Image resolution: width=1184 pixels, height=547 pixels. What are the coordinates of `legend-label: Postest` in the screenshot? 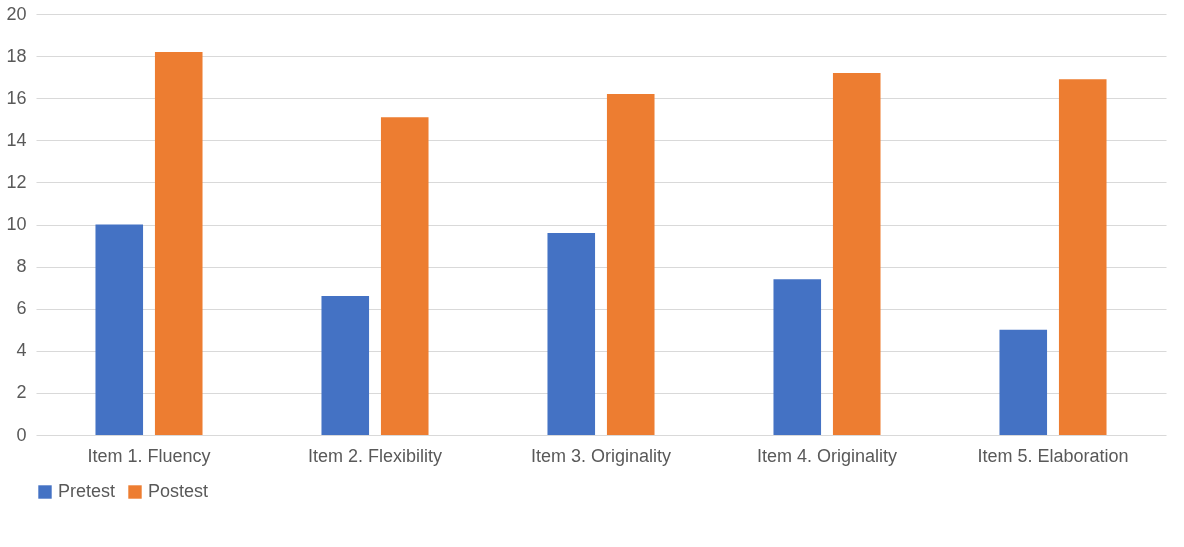 It's located at (178, 491).